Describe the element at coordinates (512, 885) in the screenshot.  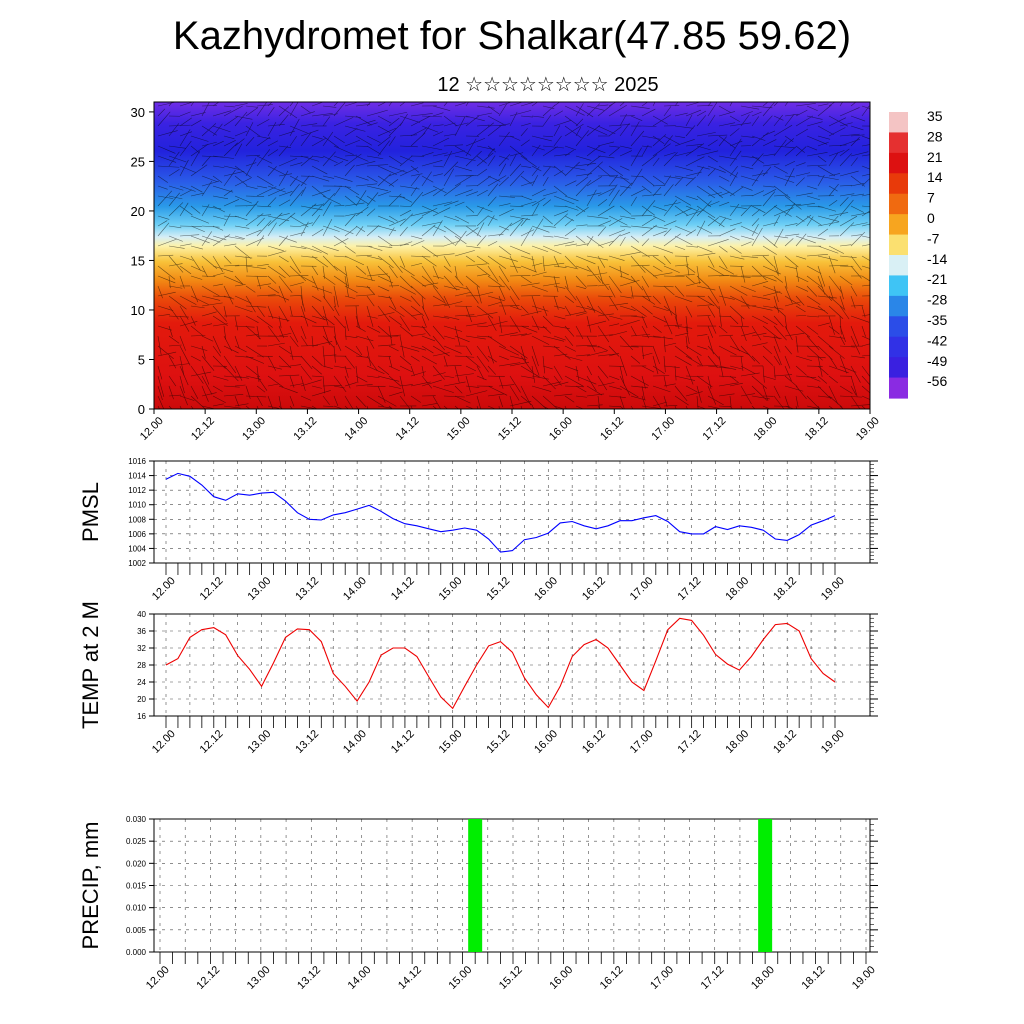
I see `panel-frame` at that location.